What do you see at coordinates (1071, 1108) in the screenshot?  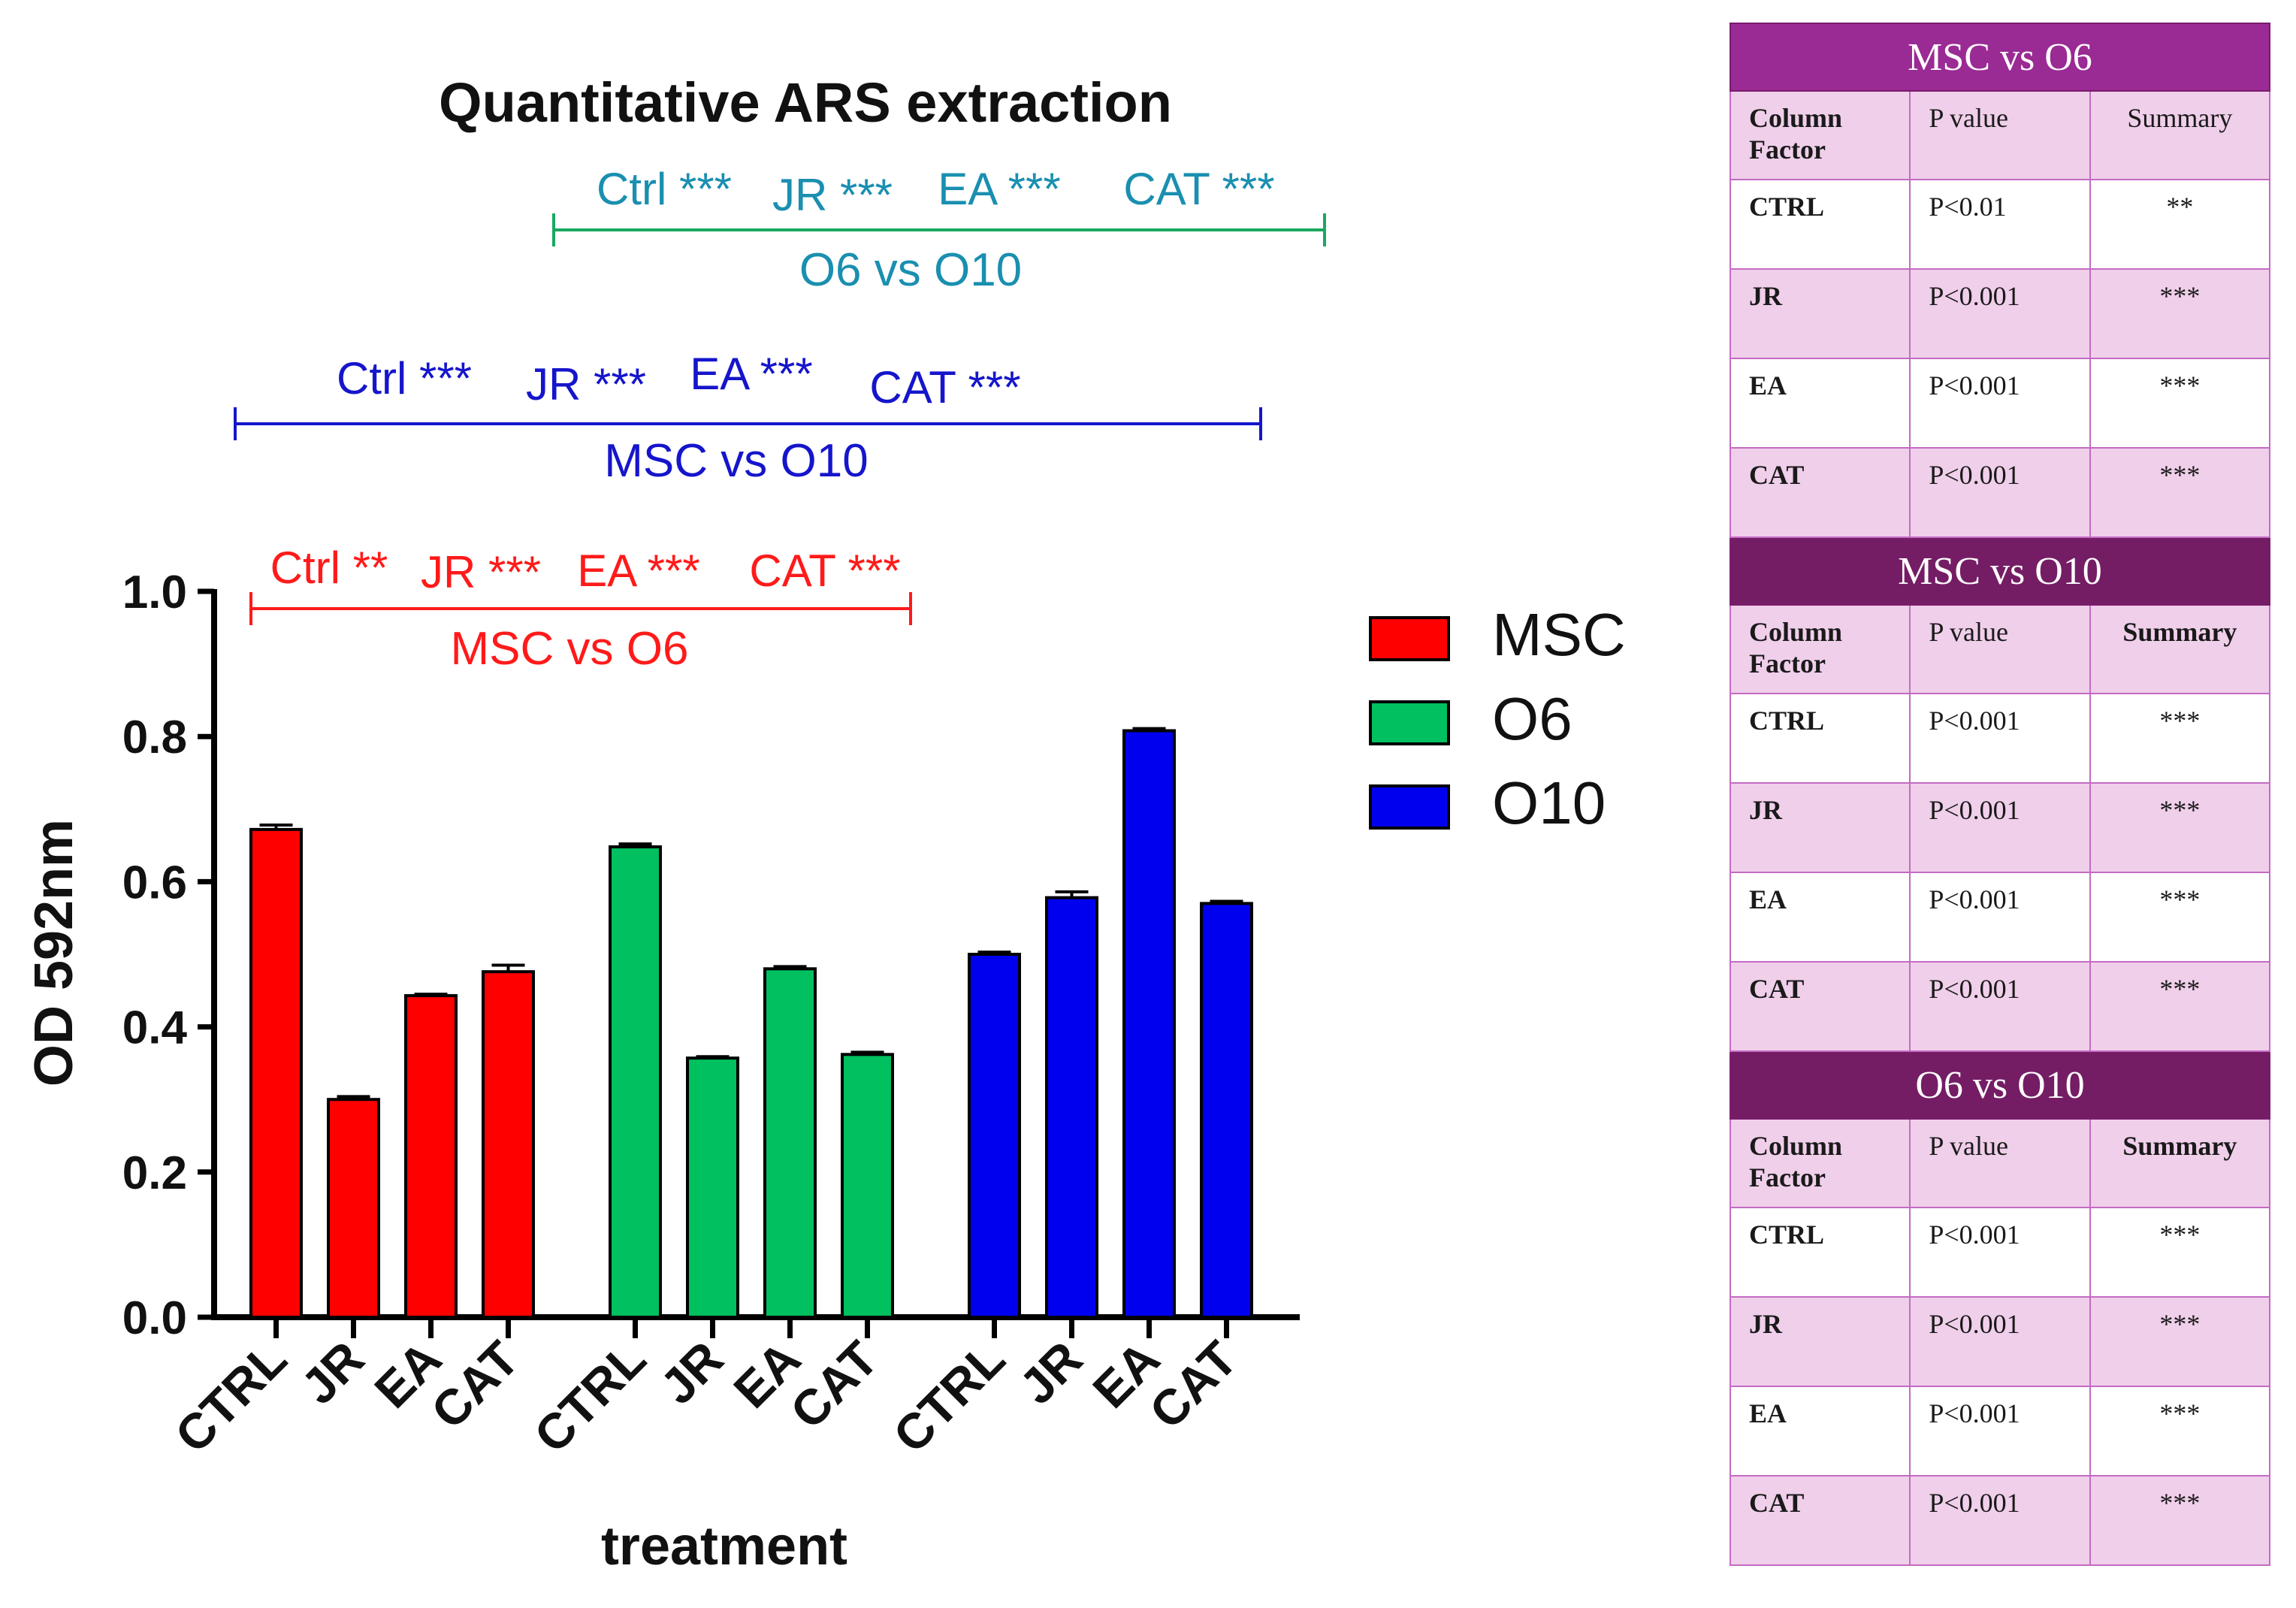 I see `bar-o10-jr` at bounding box center [1071, 1108].